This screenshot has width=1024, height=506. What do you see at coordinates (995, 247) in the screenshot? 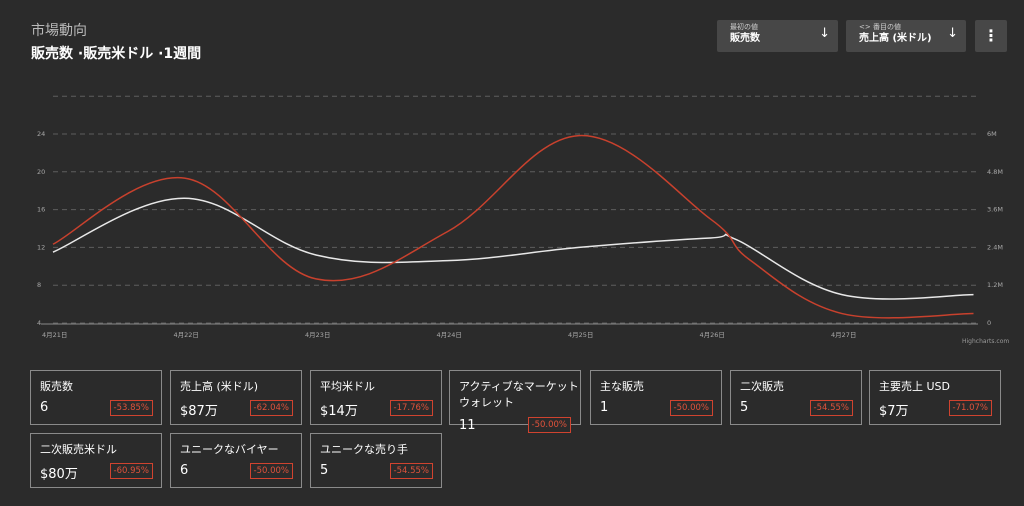
I see `y-right-tick-label: 2.4M` at bounding box center [995, 247].